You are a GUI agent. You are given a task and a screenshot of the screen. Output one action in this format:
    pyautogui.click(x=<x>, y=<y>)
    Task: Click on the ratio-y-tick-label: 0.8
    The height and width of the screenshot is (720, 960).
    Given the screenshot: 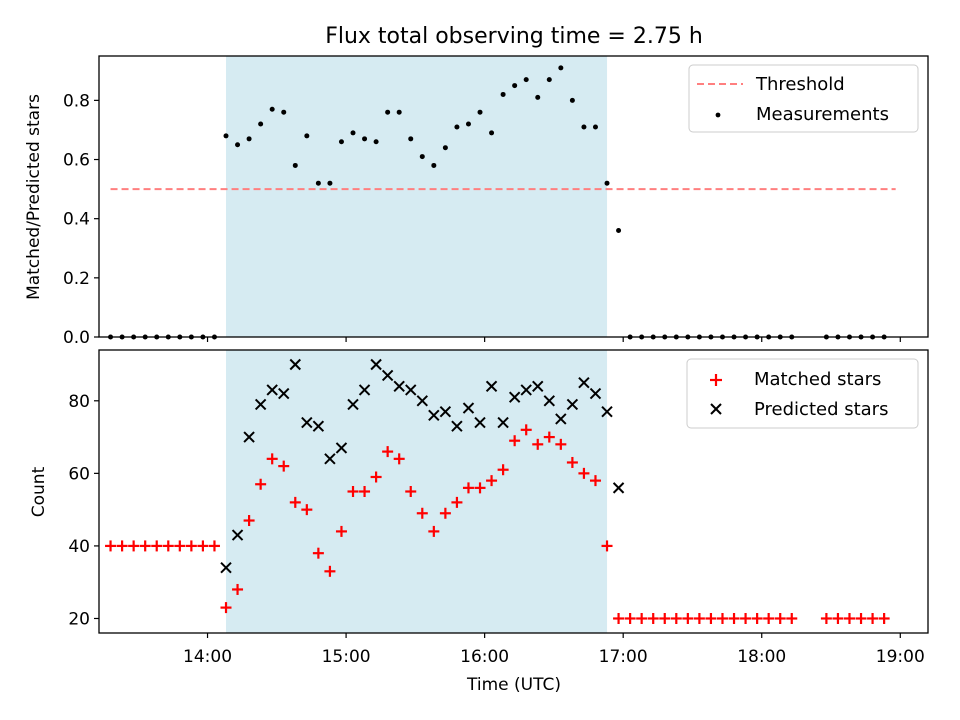 What is the action you would take?
    pyautogui.click(x=76, y=101)
    